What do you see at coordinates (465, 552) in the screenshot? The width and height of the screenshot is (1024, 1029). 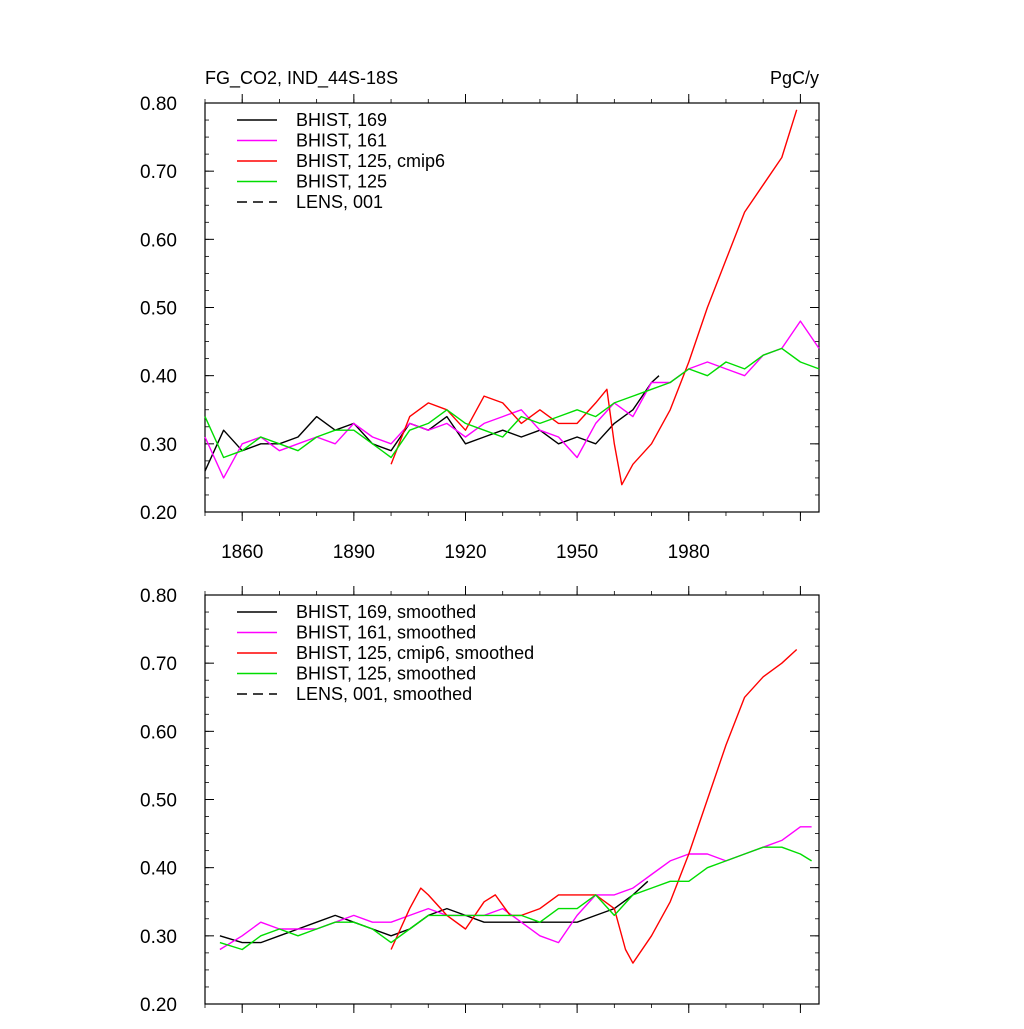 I see `x-tick-label: 1920` at bounding box center [465, 552].